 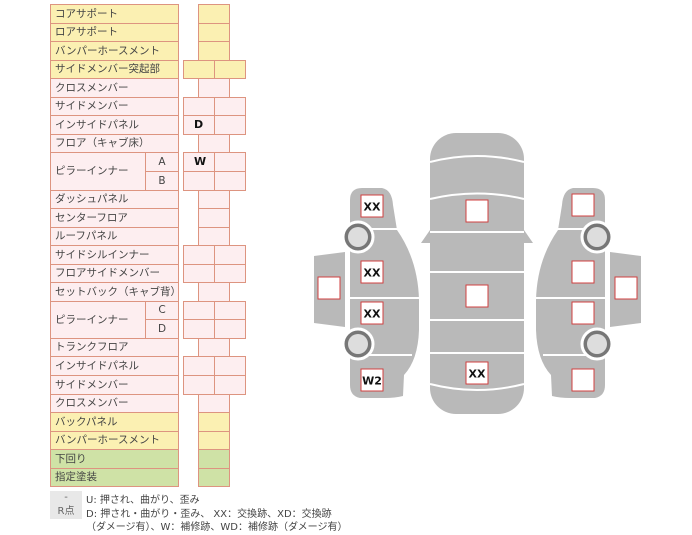 I want to click on value-cell: W, so click(x=199, y=162).